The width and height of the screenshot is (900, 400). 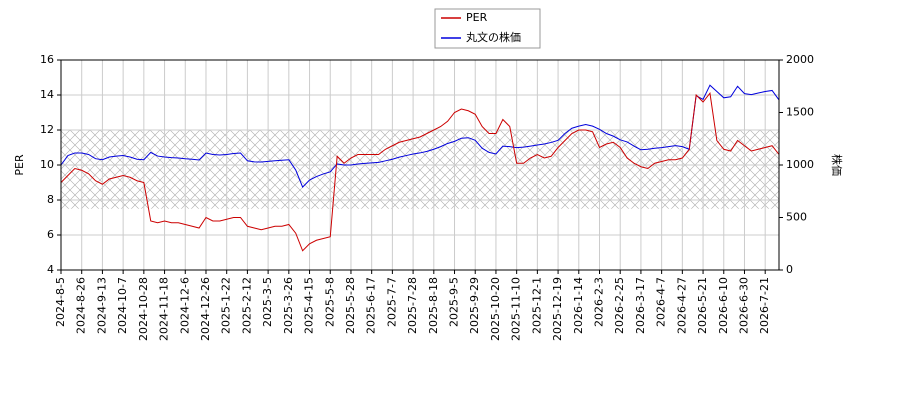 I want to click on x-tick-label: 2025-5-28, so click(x=350, y=305).